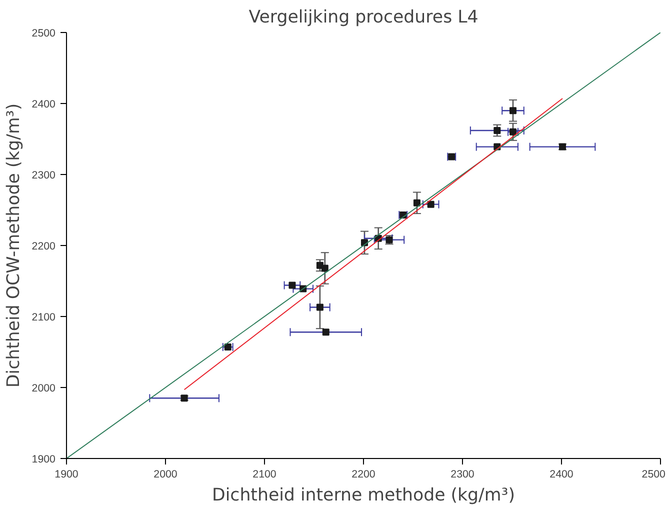  What do you see at coordinates (44, 318) in the screenshot?
I see `y-tick-label: 2100` at bounding box center [44, 318].